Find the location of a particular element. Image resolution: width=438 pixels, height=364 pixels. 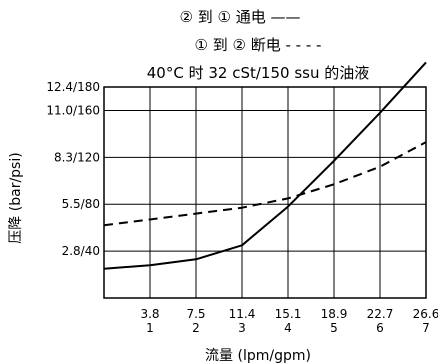

x-tick-label-lpm: 15.1 is located at coordinates (288, 314).